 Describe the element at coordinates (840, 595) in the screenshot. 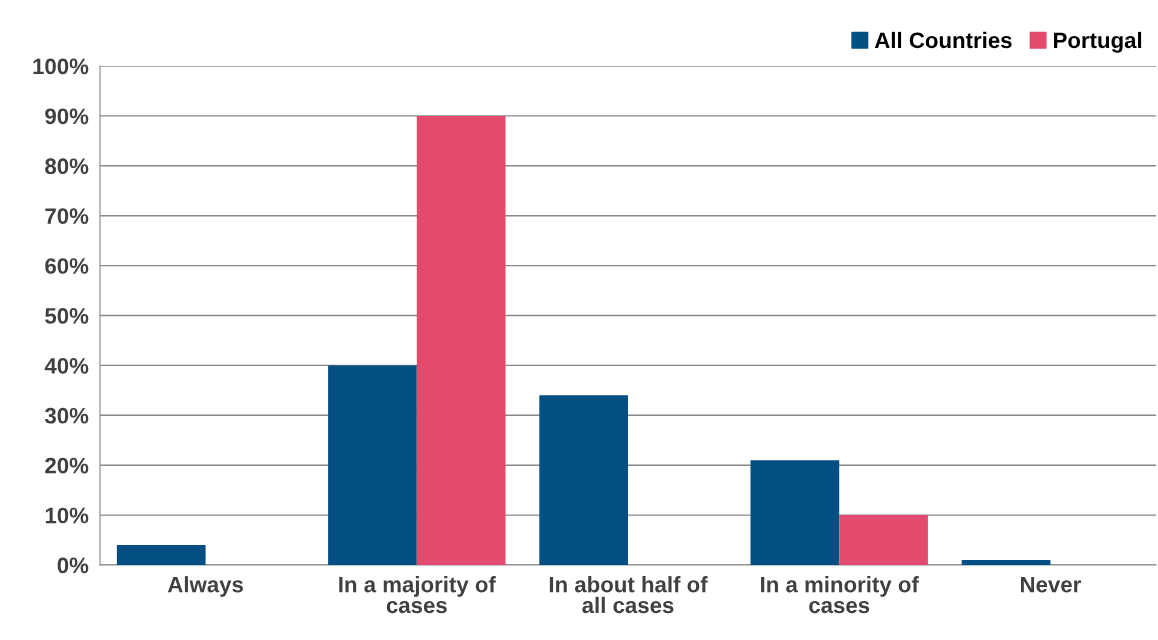

I see `x-tick-label: In a minority of cases` at that location.